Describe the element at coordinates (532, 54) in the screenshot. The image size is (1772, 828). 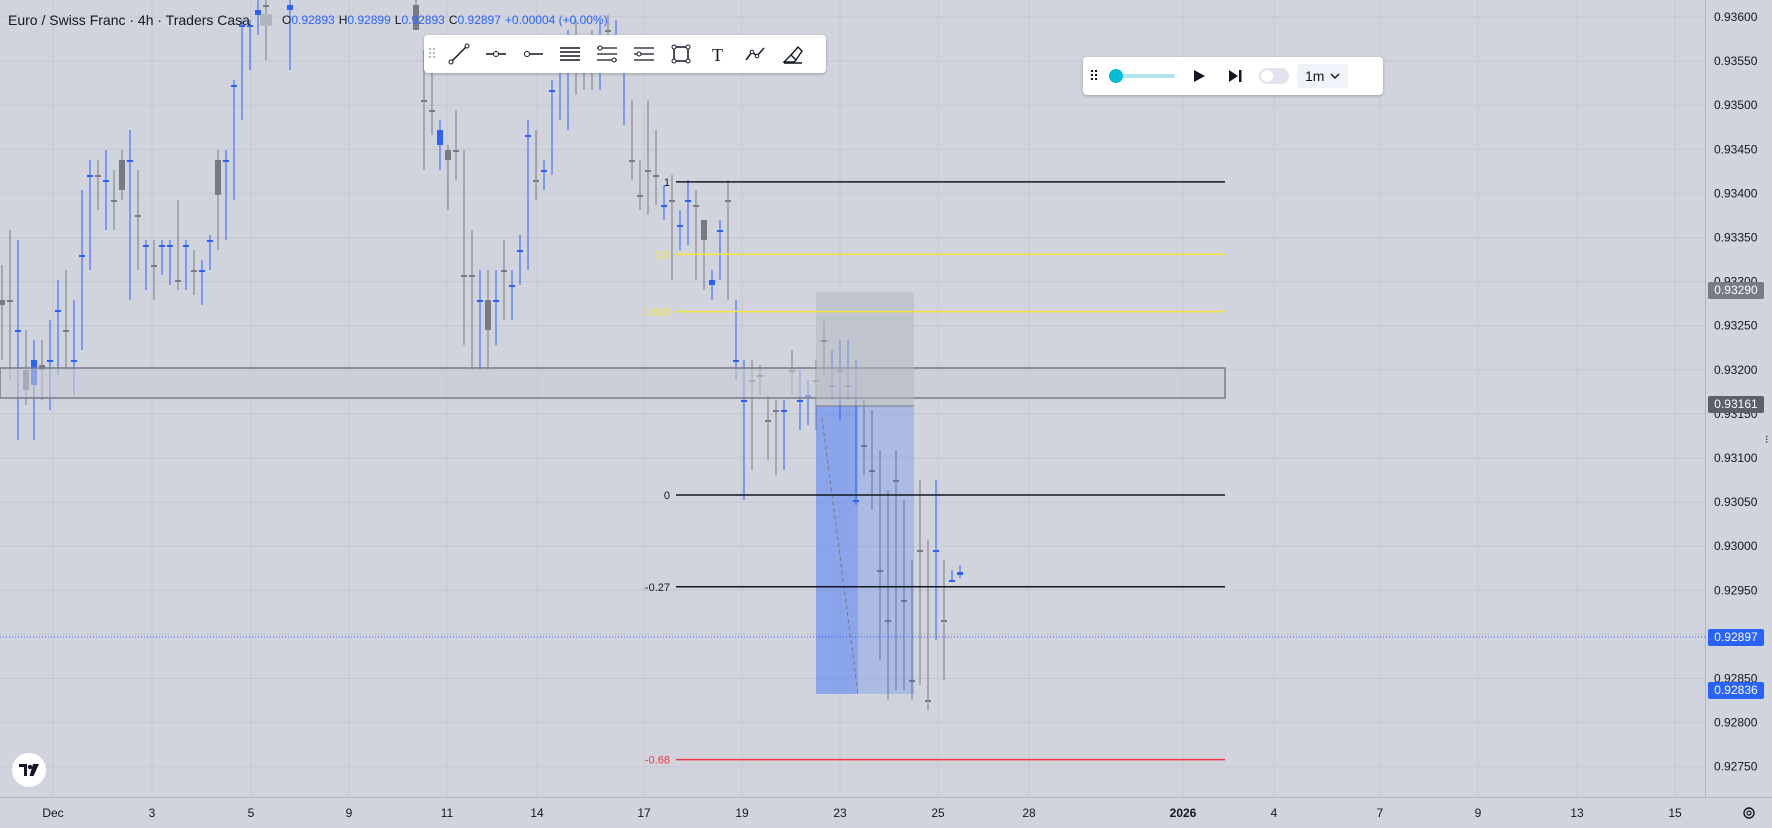
I see `ray-tool-icon` at that location.